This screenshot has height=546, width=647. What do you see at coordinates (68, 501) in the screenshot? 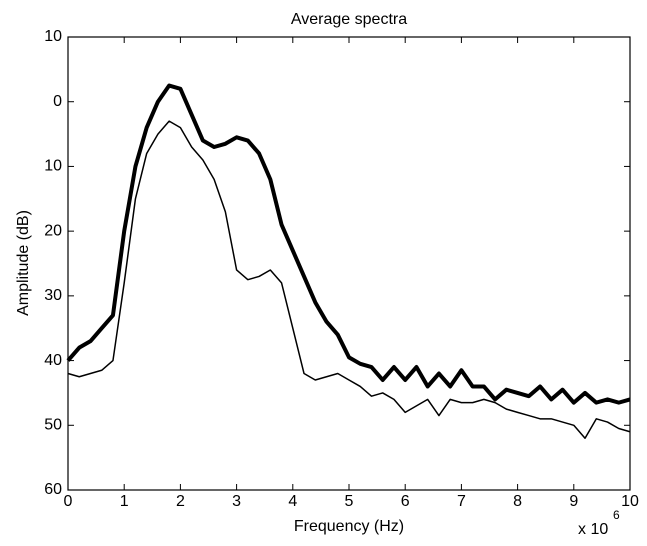
I see `x-tick-label: 0` at bounding box center [68, 501].